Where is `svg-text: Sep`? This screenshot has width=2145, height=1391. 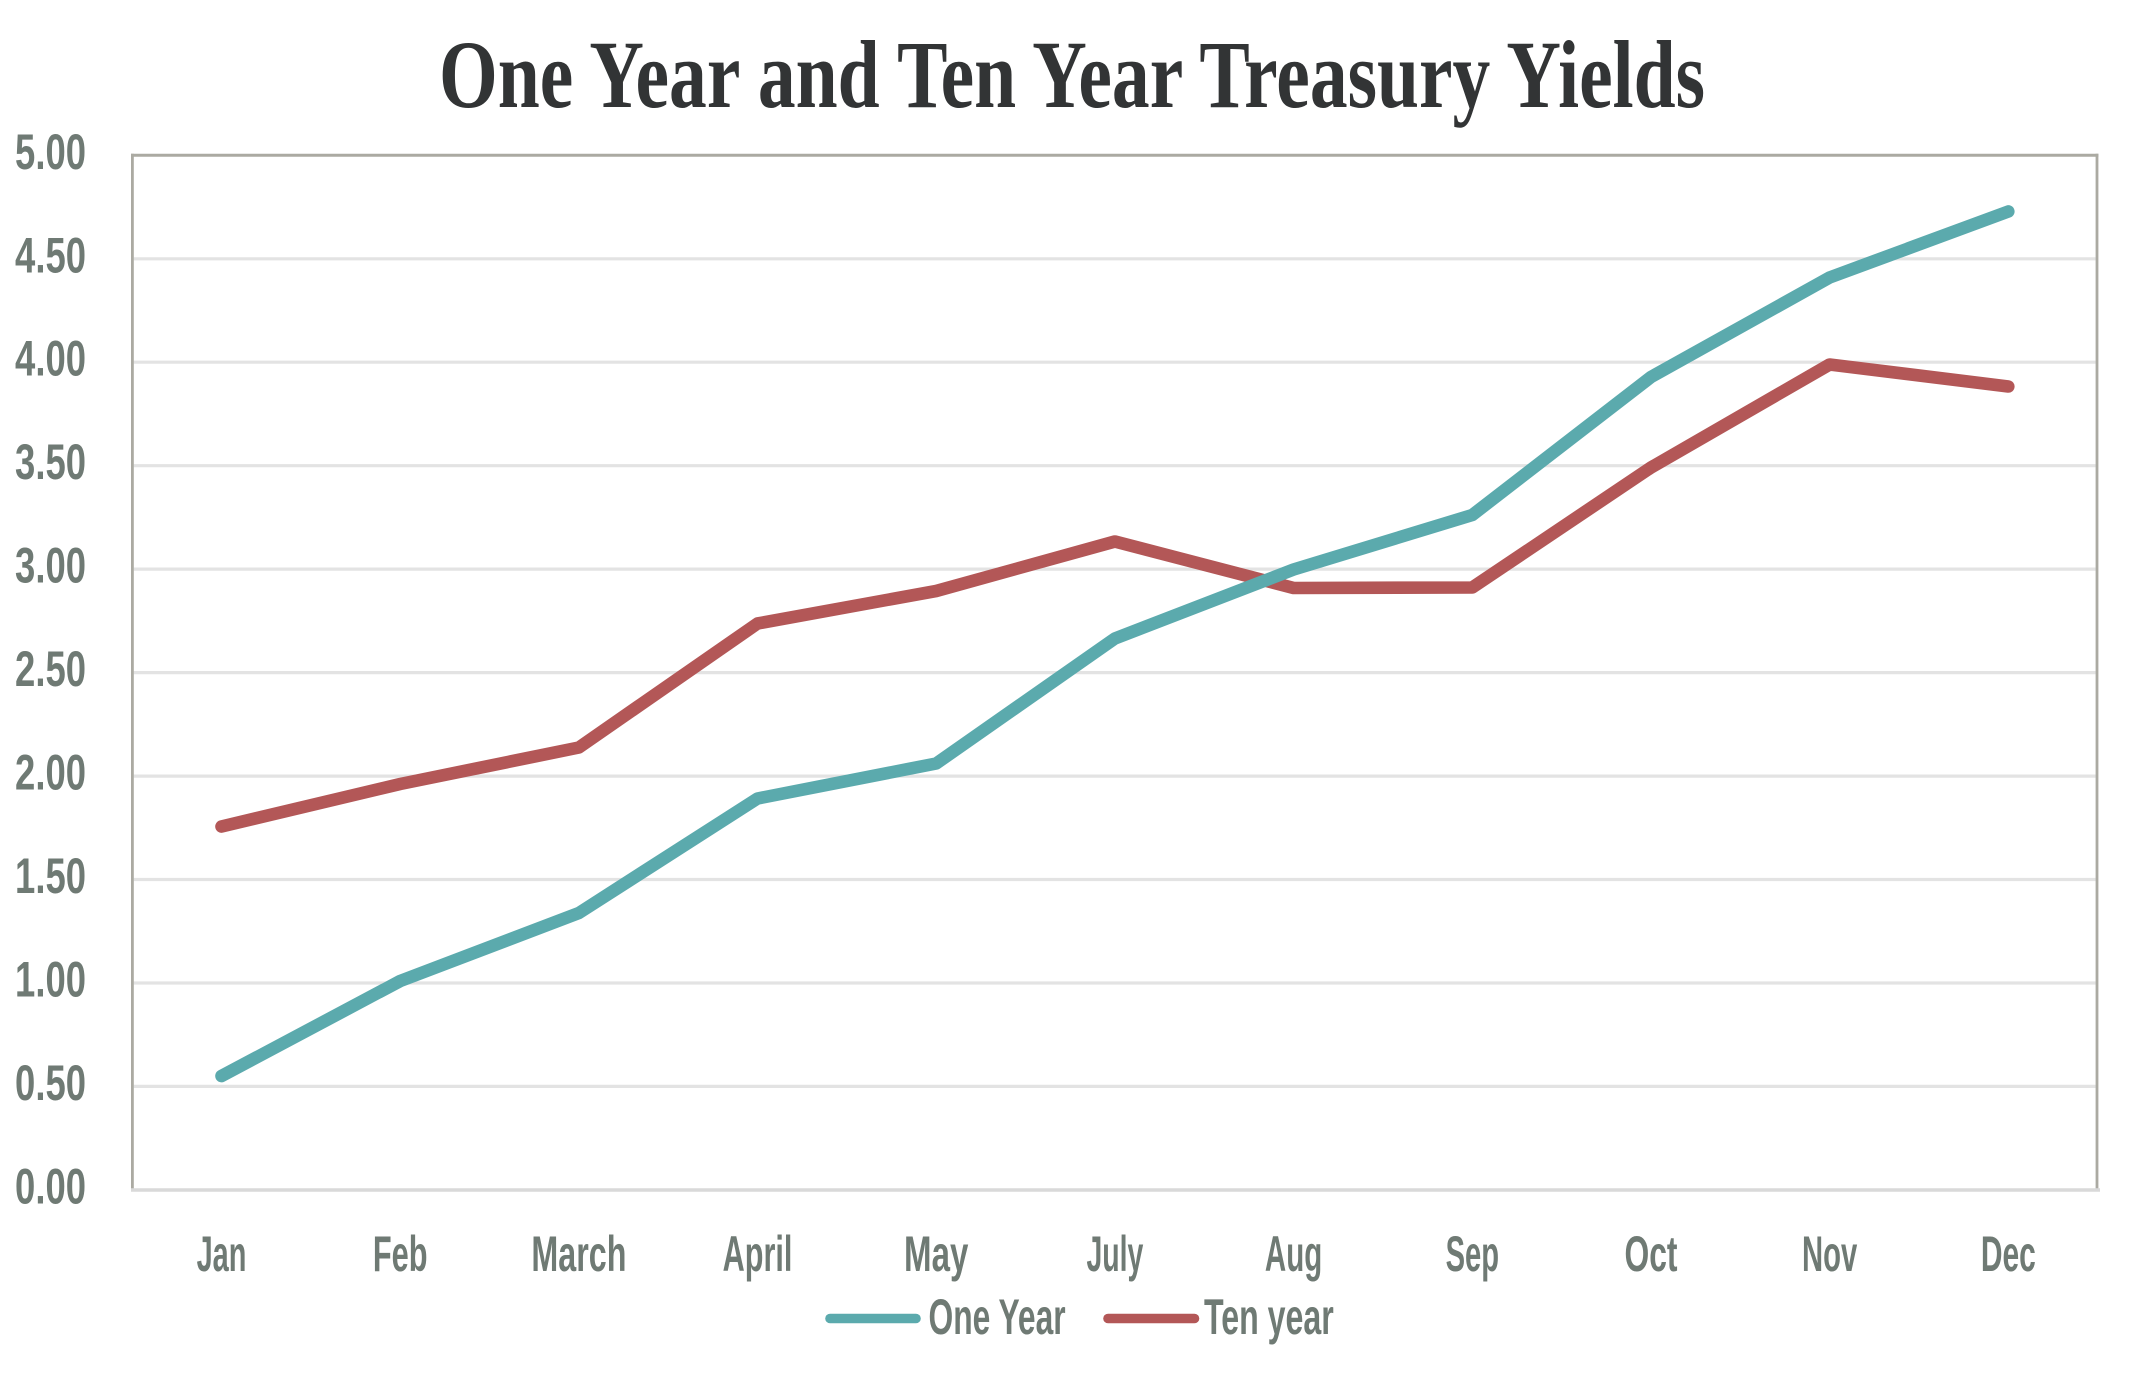 svg-text: Sep is located at coordinates (1472, 1254).